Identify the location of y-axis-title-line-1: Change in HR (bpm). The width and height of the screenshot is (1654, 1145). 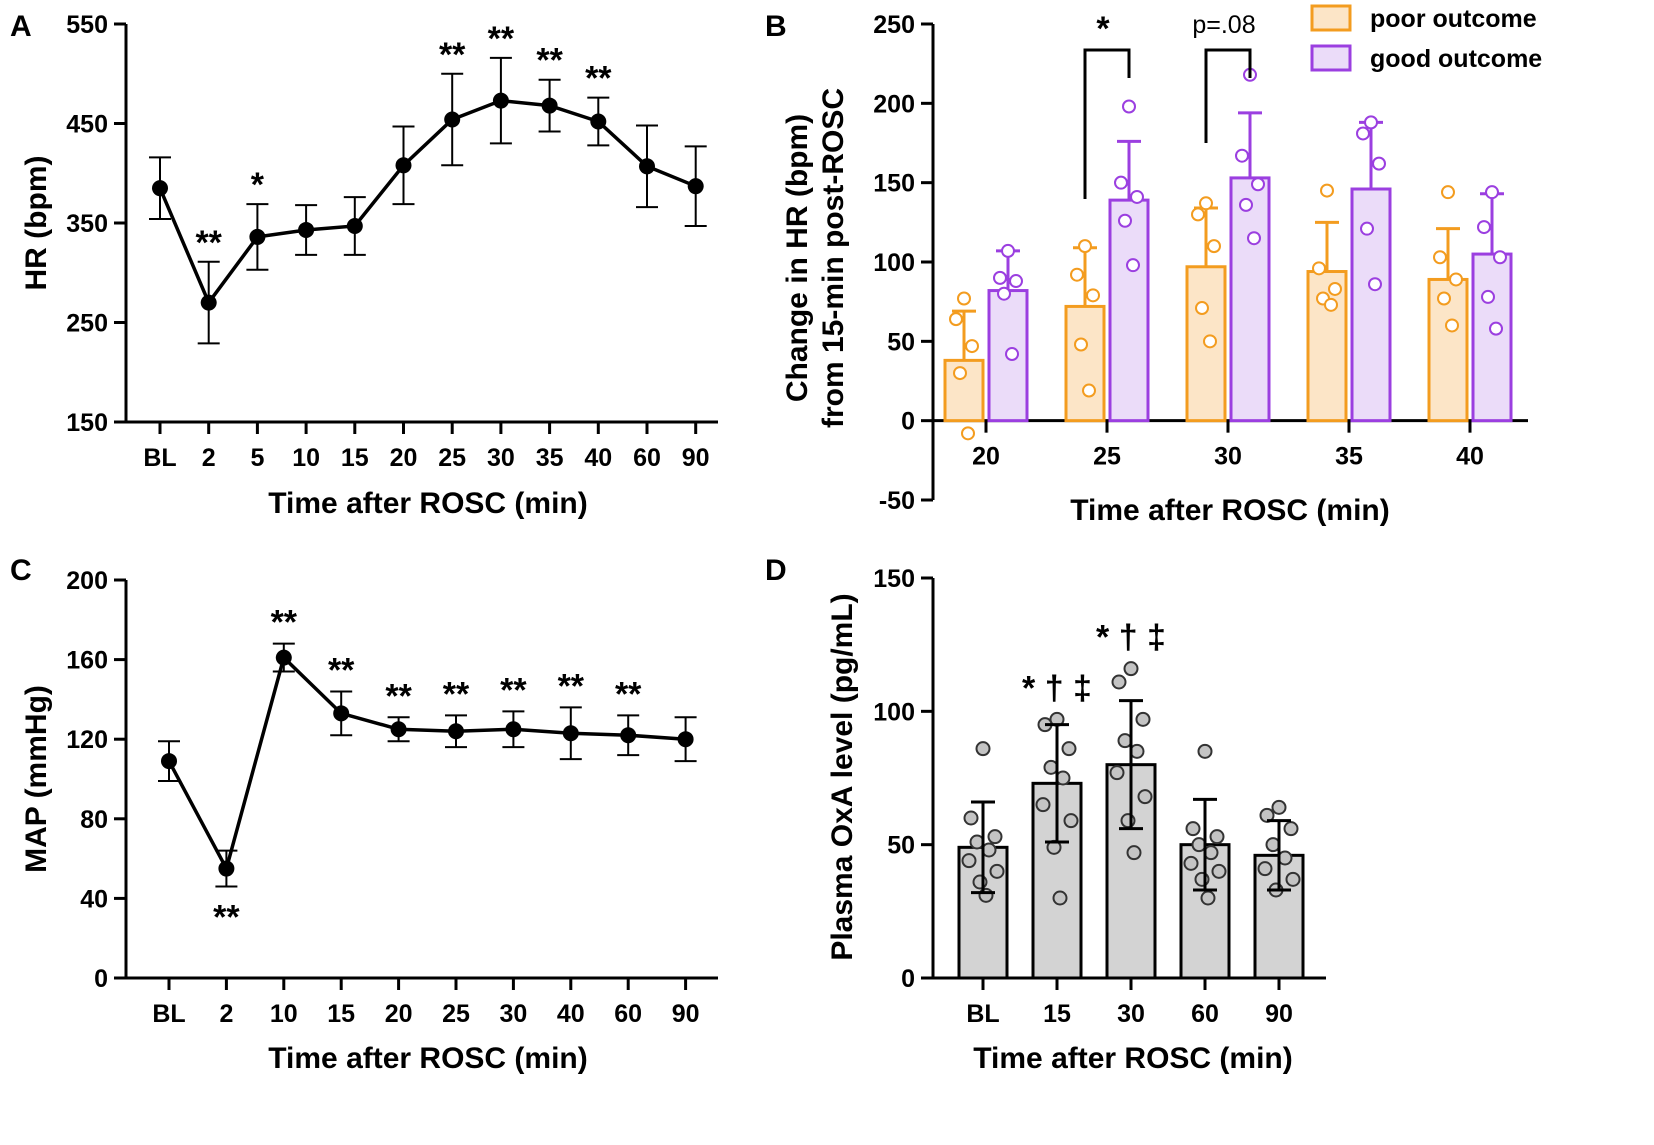
(797, 258).